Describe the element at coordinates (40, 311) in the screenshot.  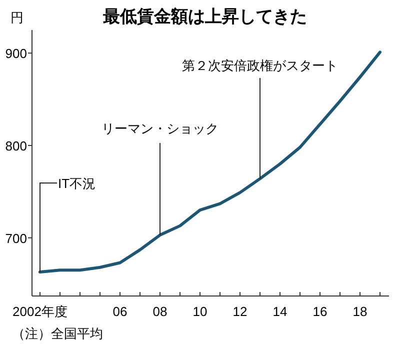
I see `x-tick-label: 2002年度` at that location.